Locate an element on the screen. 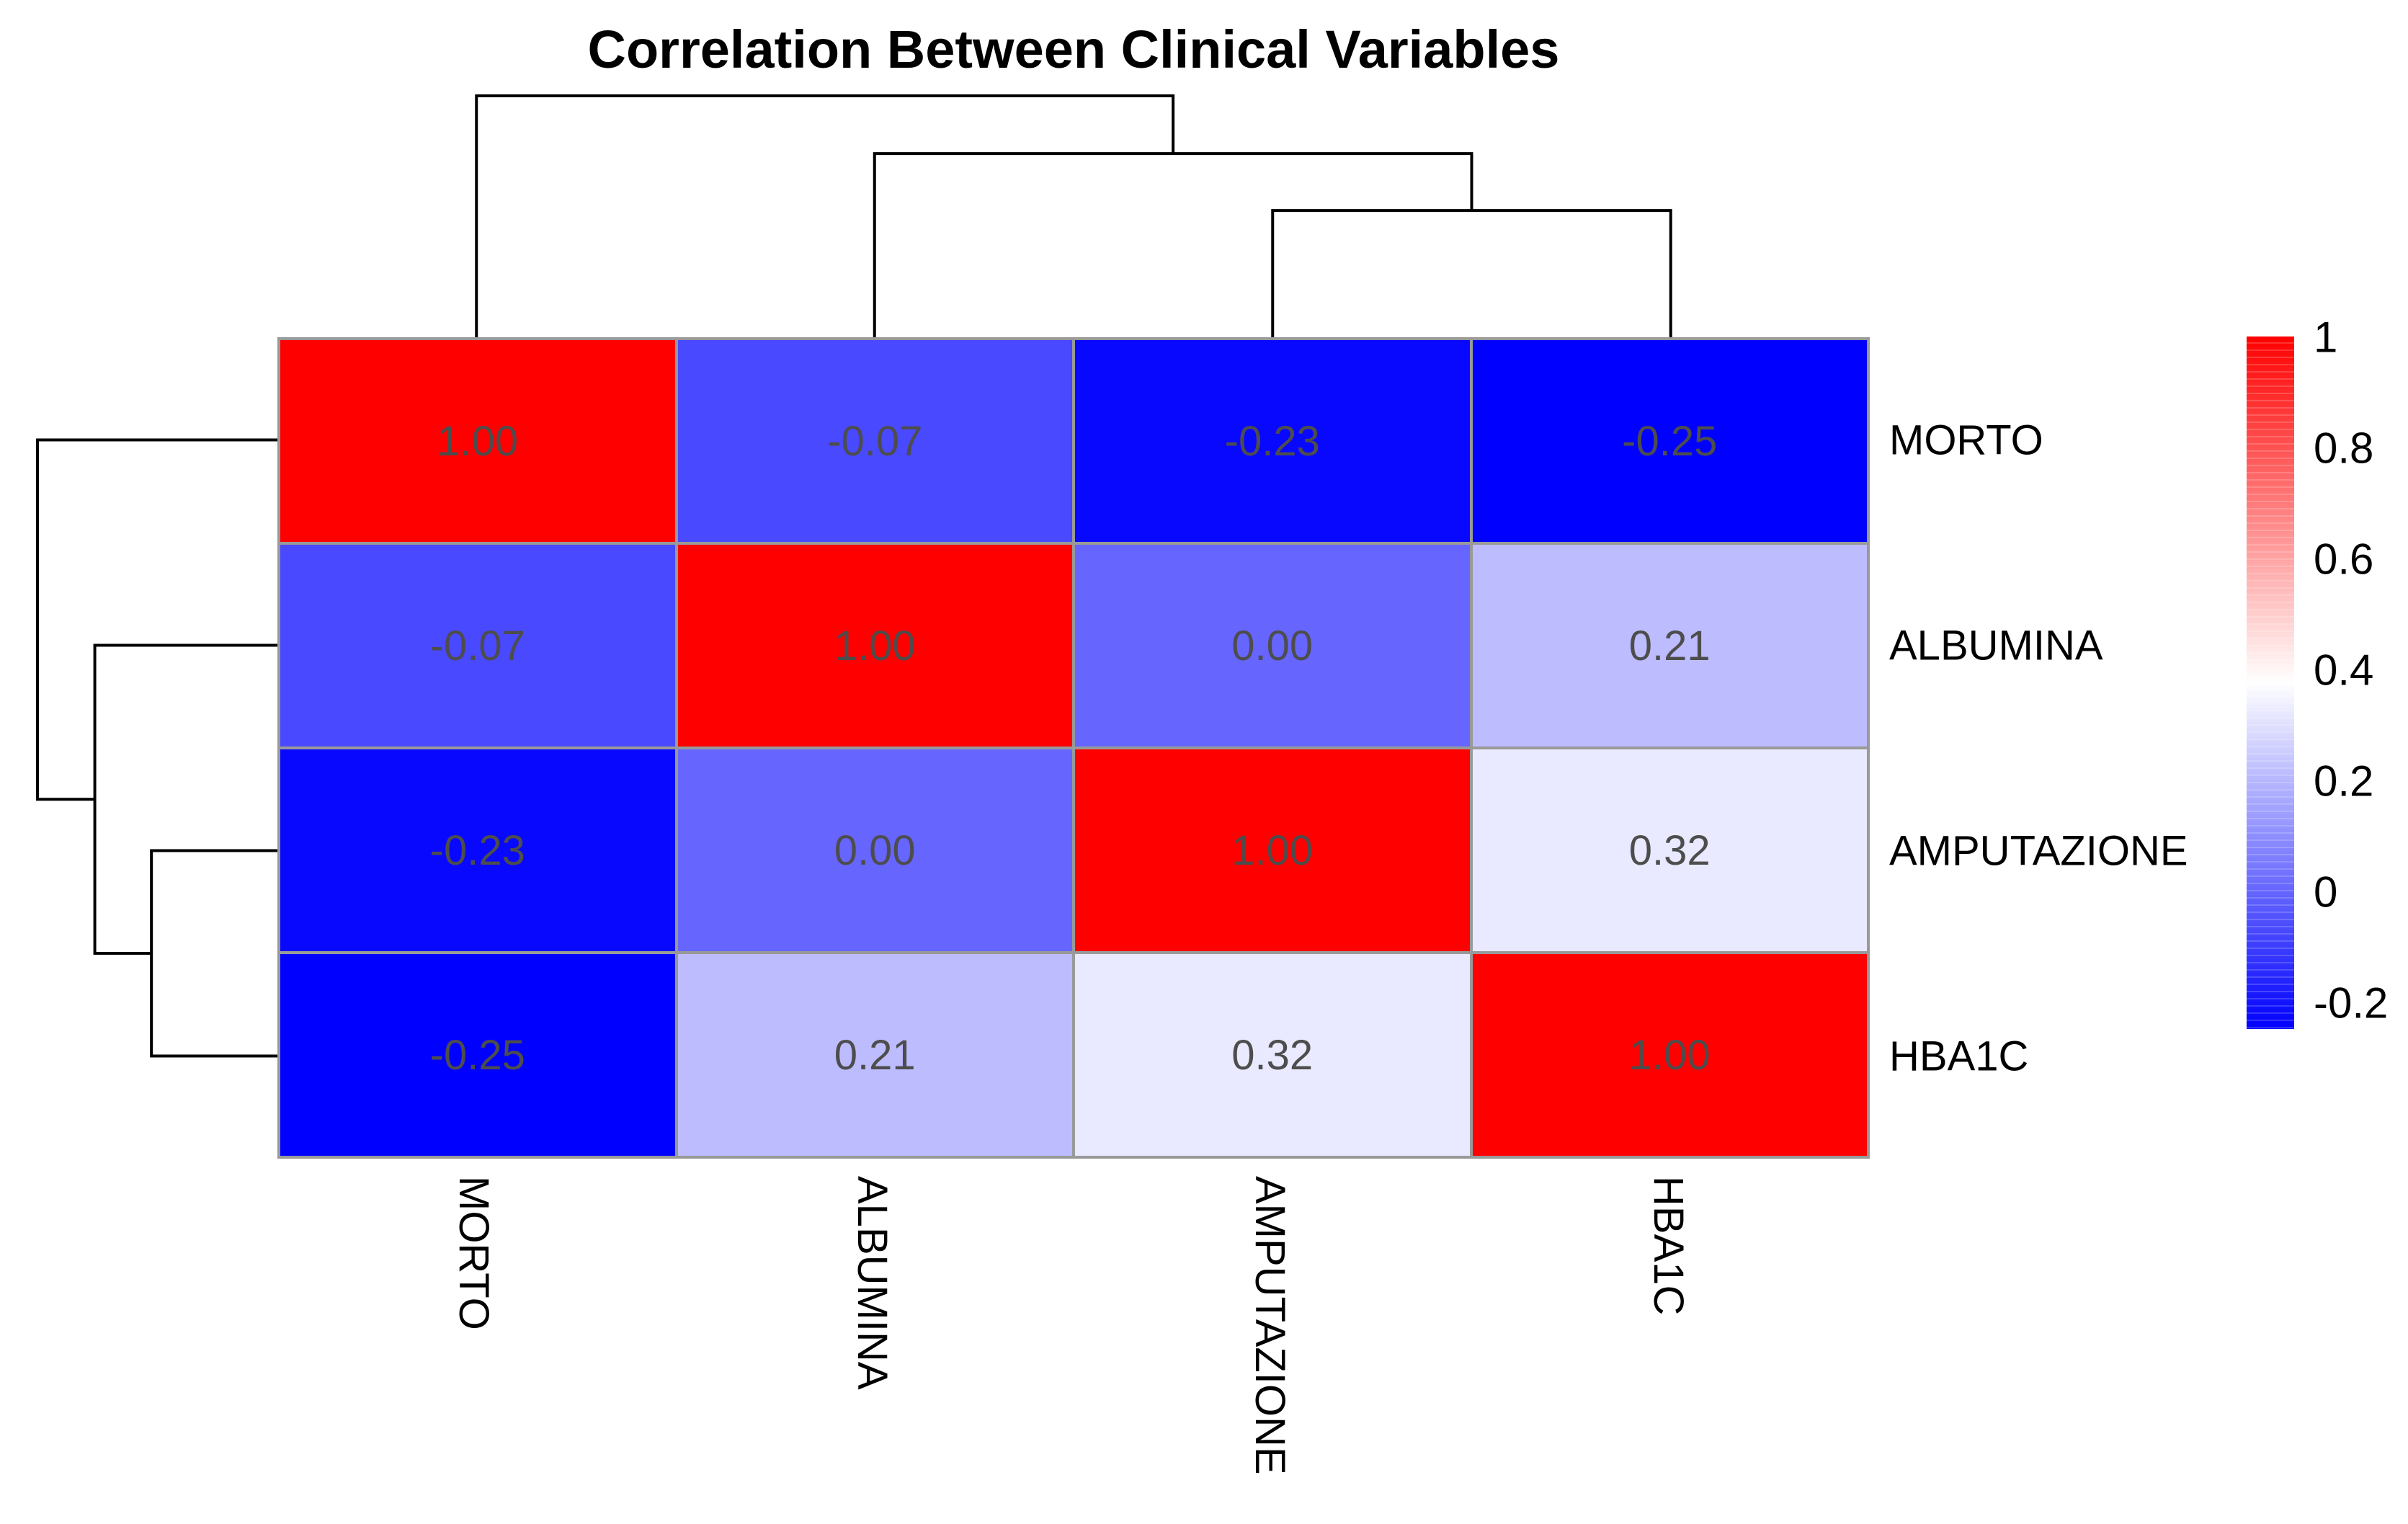 This screenshot has width=2408, height=1524. legend-tick-0: 0 is located at coordinates (2326, 893).